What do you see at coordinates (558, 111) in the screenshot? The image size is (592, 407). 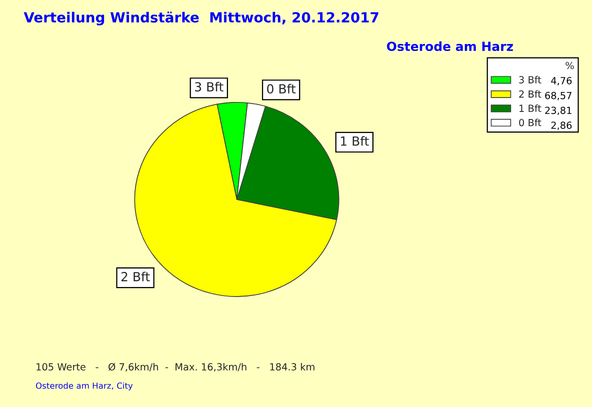 I see `data-label: 23,81` at bounding box center [558, 111].